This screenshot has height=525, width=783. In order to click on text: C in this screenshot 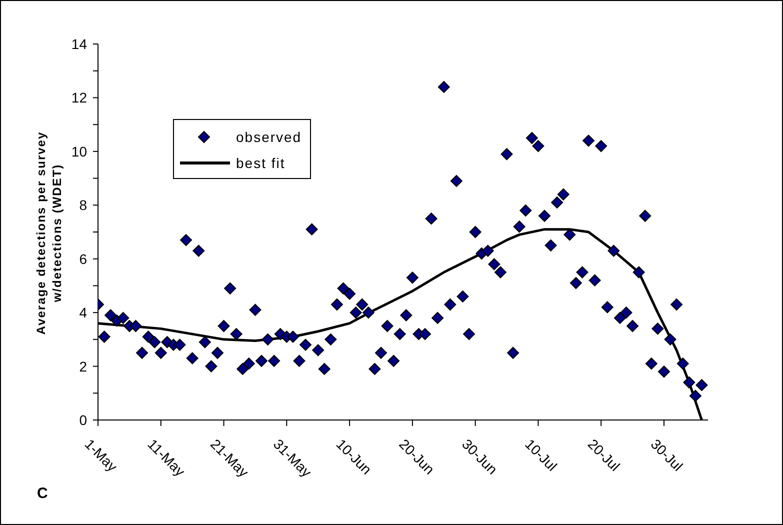, I will do `click(42, 493)`.